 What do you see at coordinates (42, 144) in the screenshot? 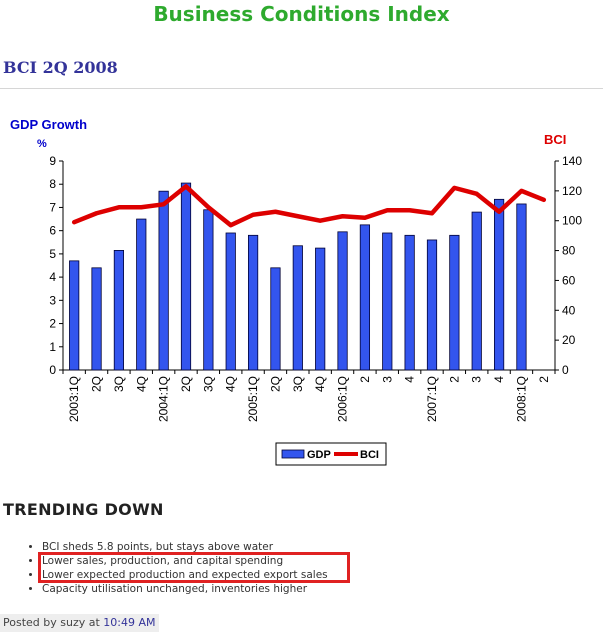
I see `left-axis-unit: %` at bounding box center [42, 144].